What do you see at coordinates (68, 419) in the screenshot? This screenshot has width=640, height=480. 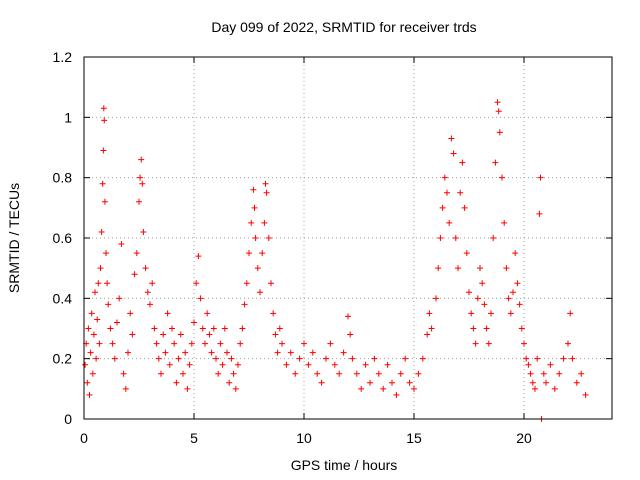 I see `y-tick-label: 0` at bounding box center [68, 419].